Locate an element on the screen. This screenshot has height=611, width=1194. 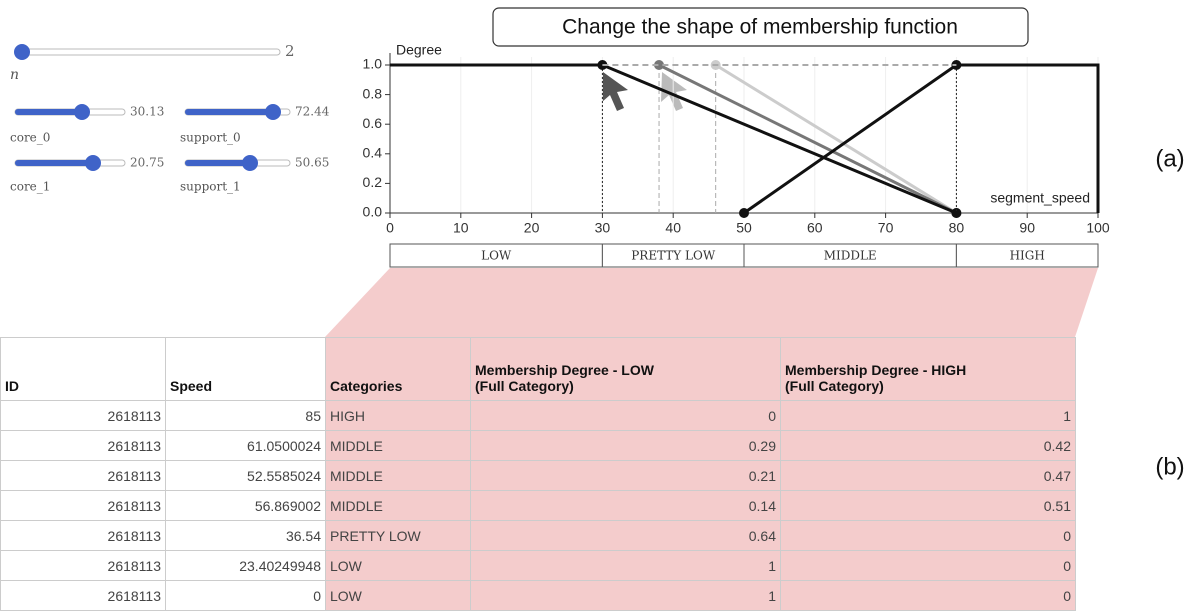
x-axis-label: segment_speed is located at coordinates (1040, 198).